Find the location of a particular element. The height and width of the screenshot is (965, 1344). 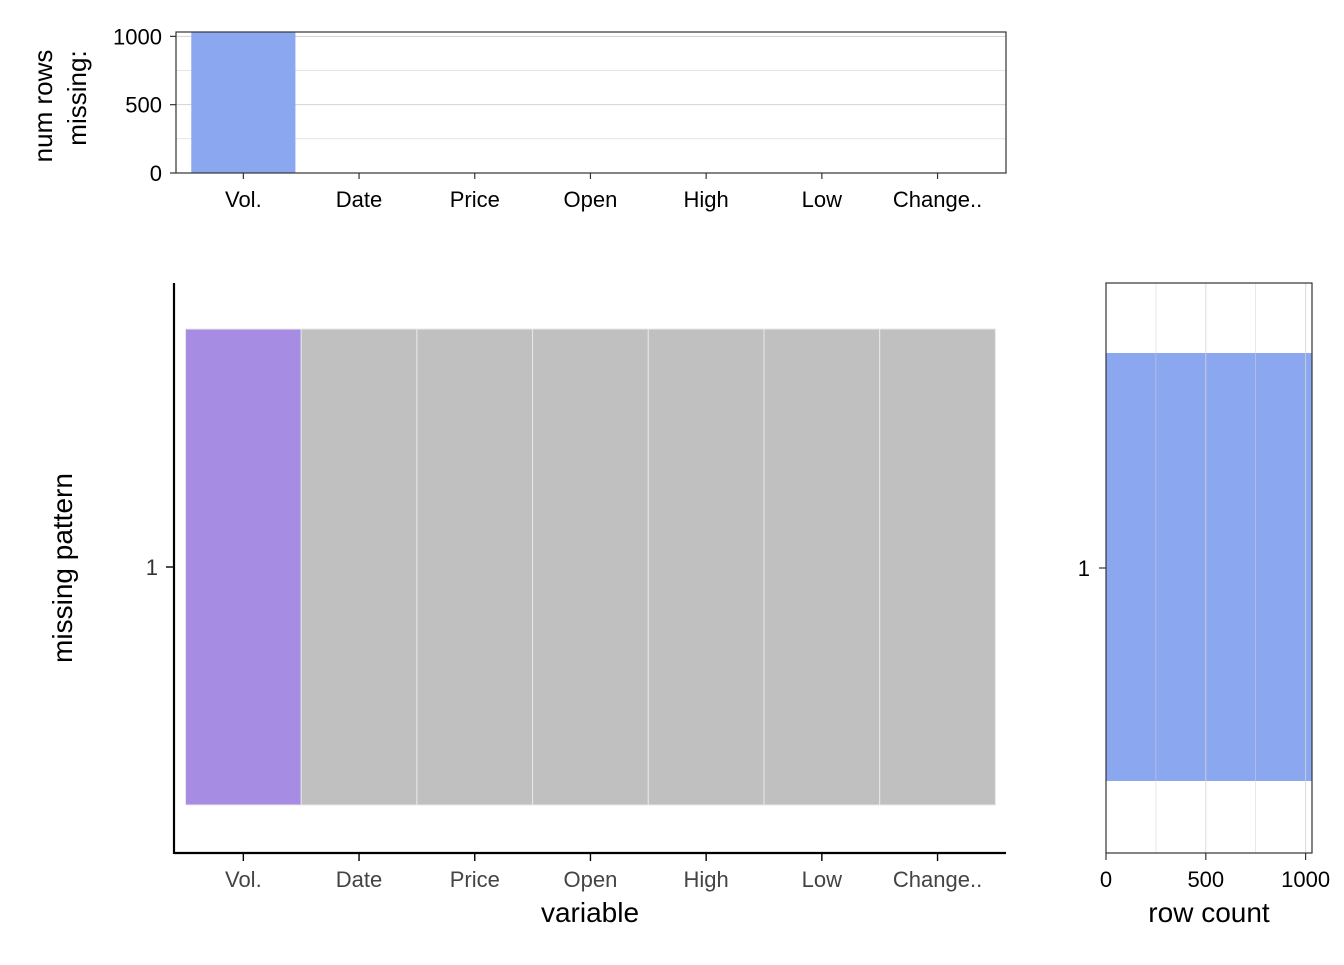

top-bars is located at coordinates (243, 102).